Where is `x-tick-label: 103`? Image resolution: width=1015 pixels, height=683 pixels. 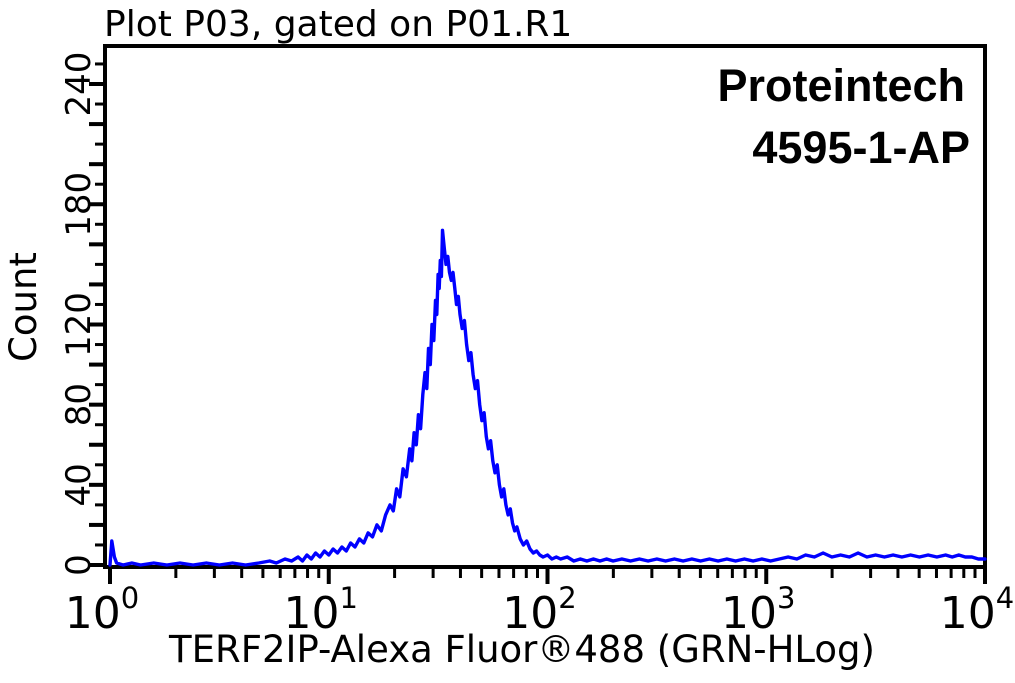 x-tick-label: 103 is located at coordinates (758, 610).